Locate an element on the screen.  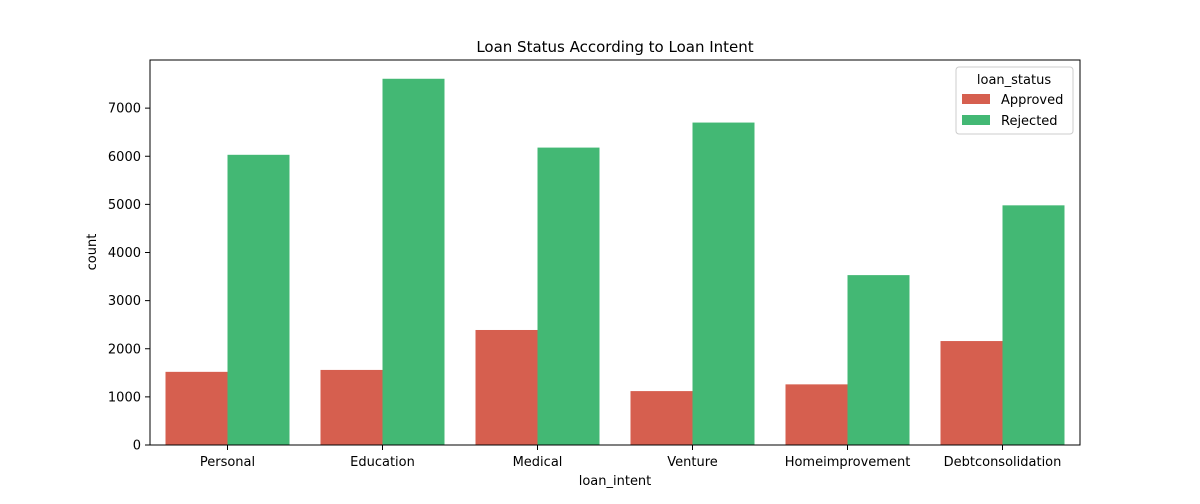
y-tick-label: 2000 is located at coordinates (124, 349).